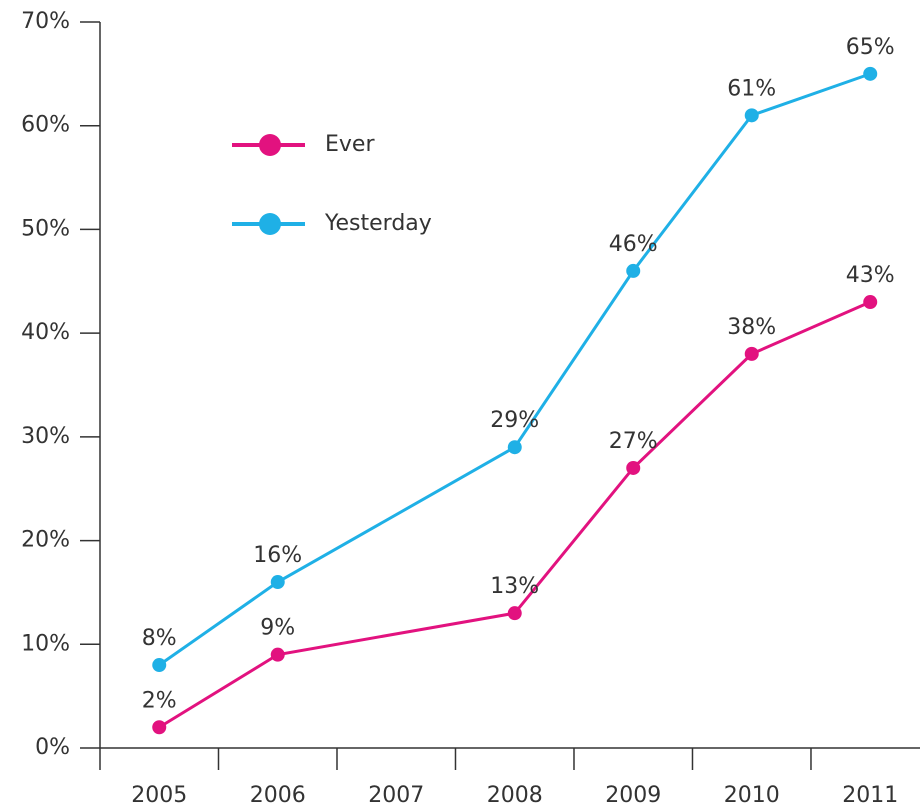  I want to click on y-tick-label: 50%, so click(45, 228).